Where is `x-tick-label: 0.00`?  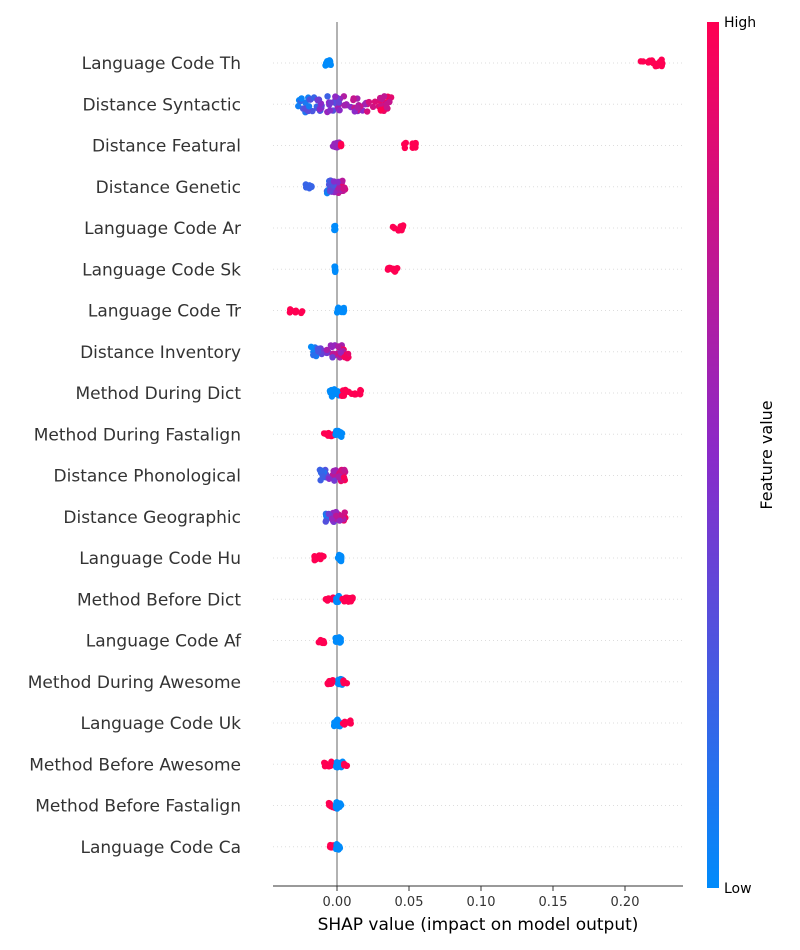 x-tick-label: 0.00 is located at coordinates (337, 902).